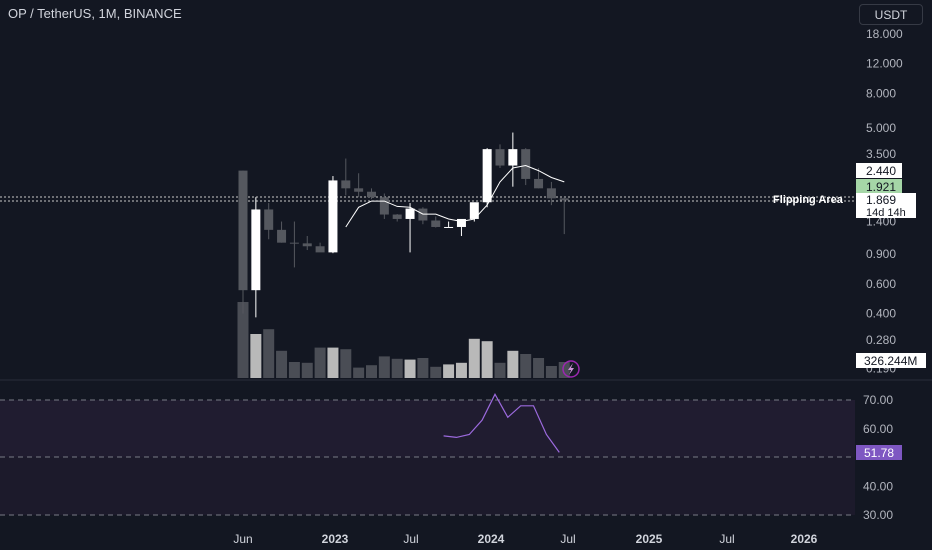 The width and height of the screenshot is (932, 550). What do you see at coordinates (886, 213) in the screenshot?
I see `countdown-label: 14d 14h` at bounding box center [886, 213].